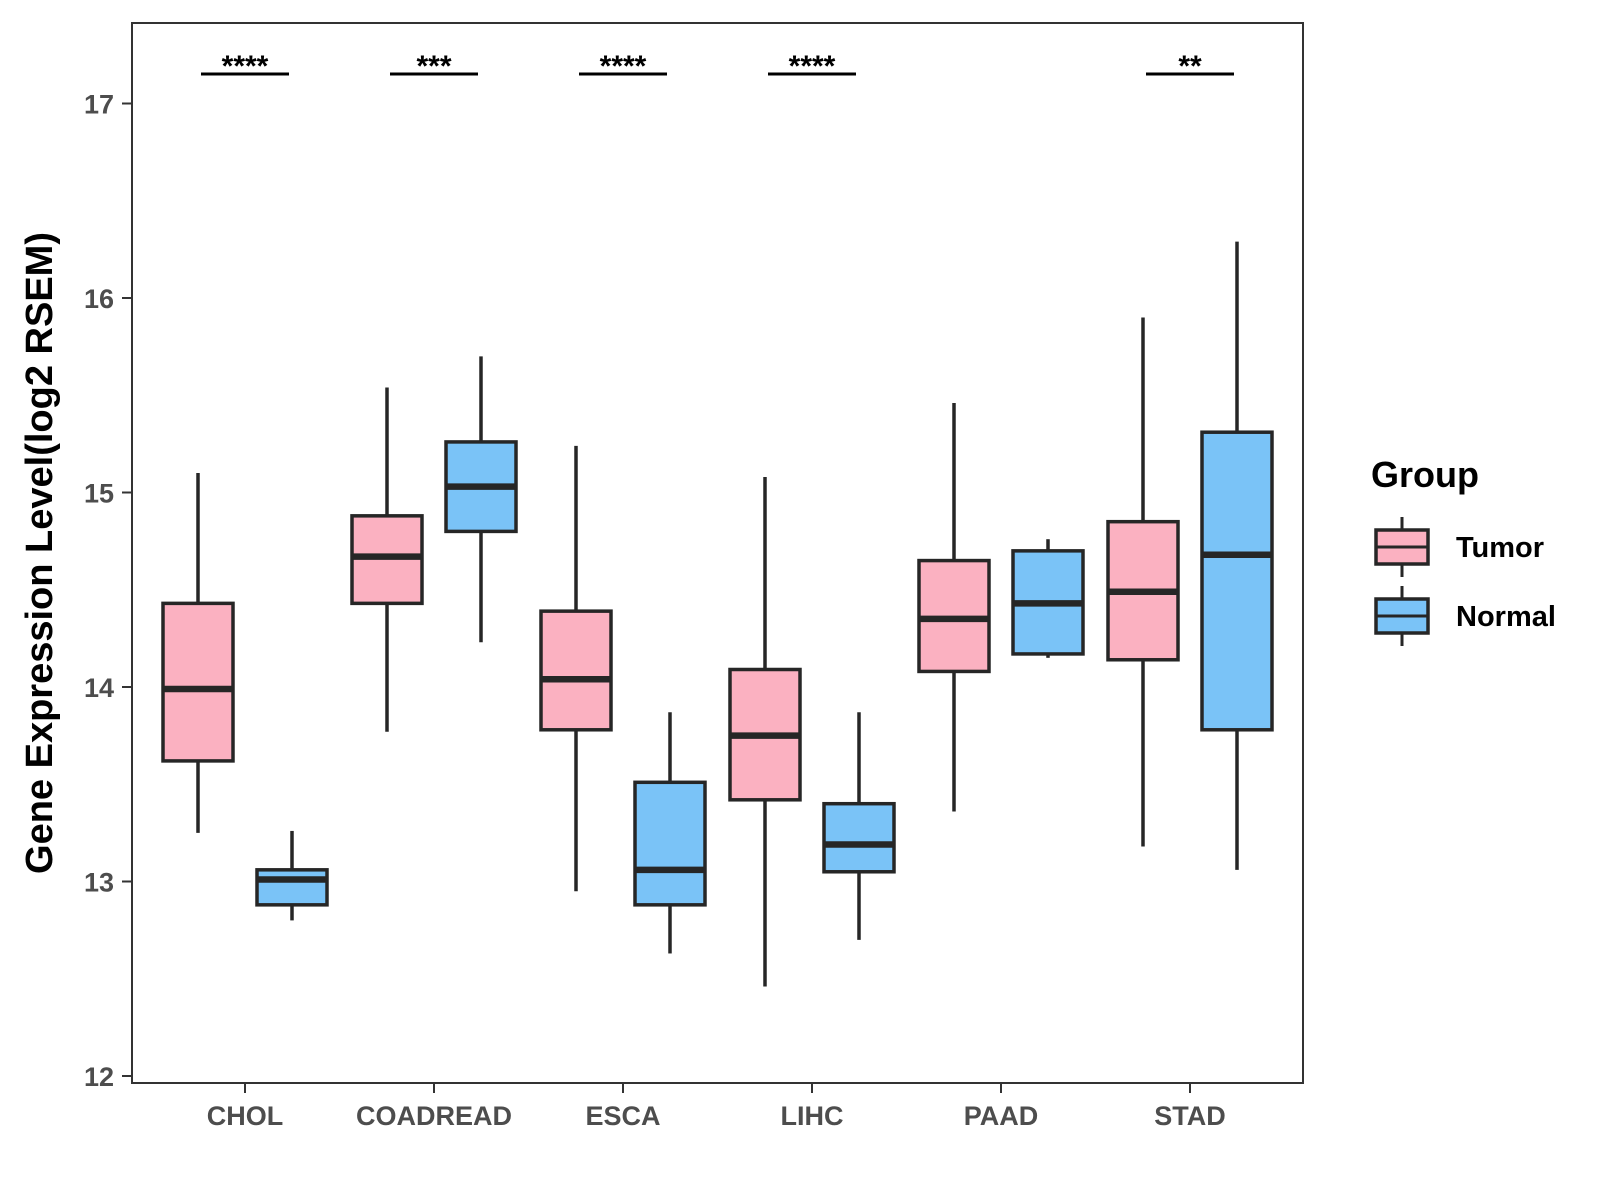  I want to click on x-tick-label: STAD, so click(1190, 1116).